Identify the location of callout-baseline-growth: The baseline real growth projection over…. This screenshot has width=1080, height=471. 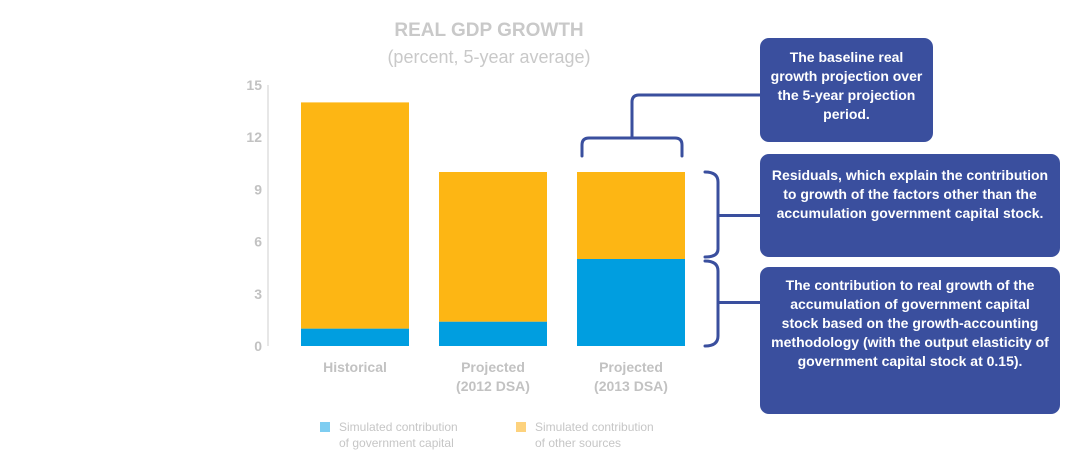
(846, 90).